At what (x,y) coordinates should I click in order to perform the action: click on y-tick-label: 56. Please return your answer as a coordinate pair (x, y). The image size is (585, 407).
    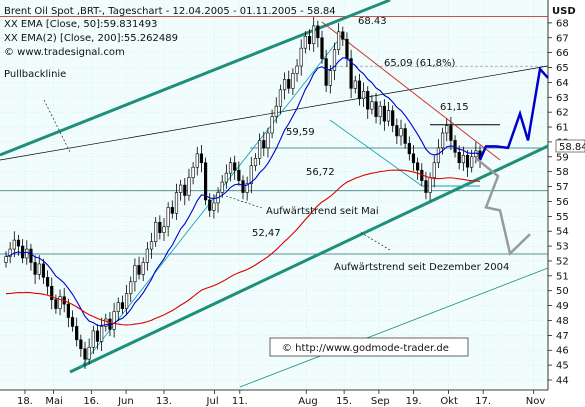
    Looking at the image, I should click on (562, 202).